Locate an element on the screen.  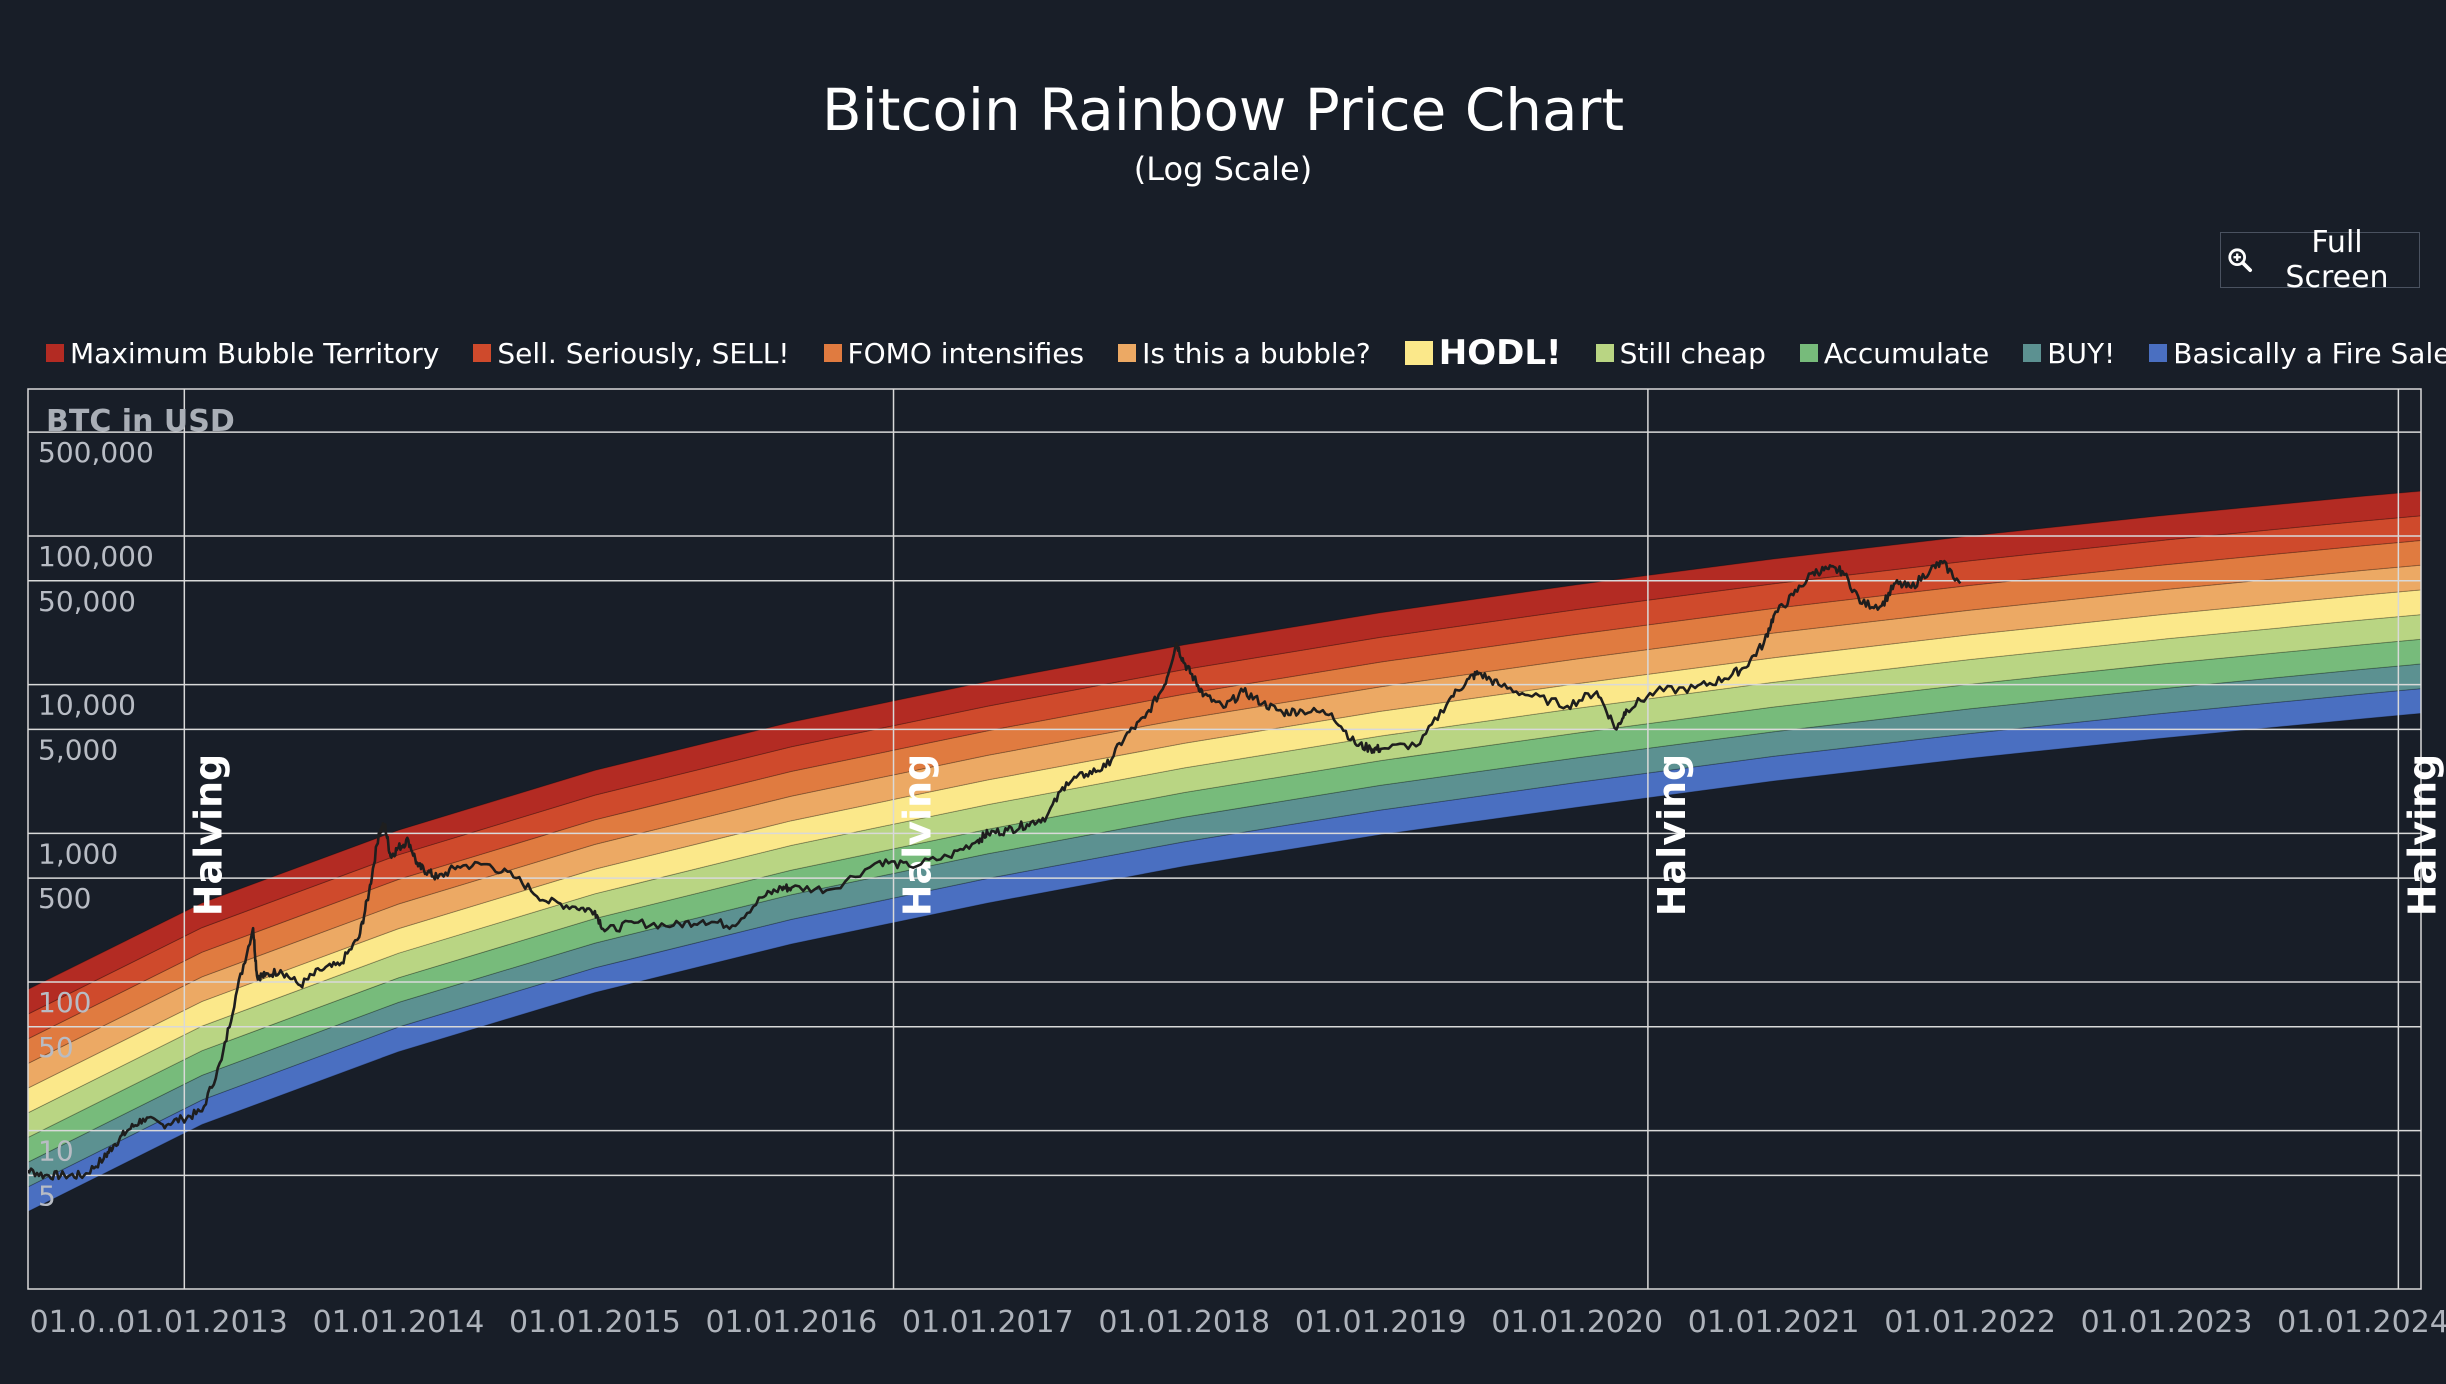
y-tick-label: 10,000 is located at coordinates (87, 705).